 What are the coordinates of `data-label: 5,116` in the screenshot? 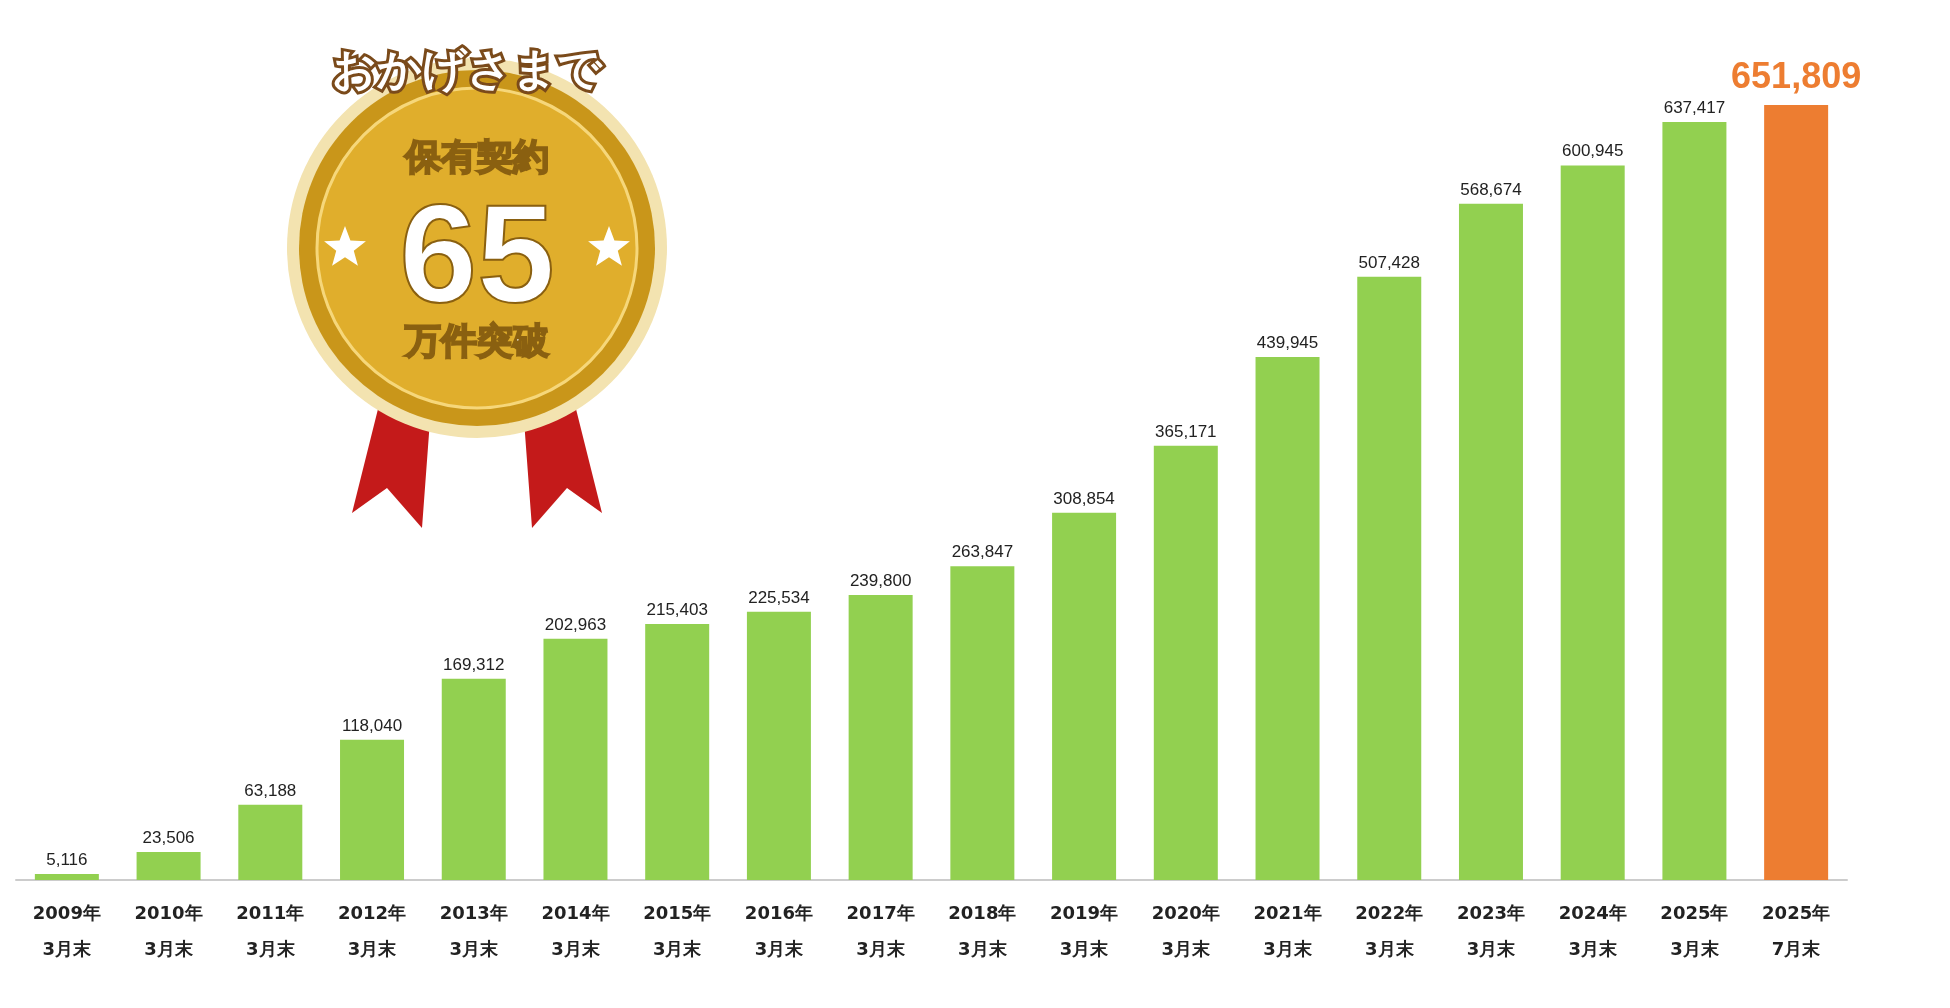 It's located at (67, 859).